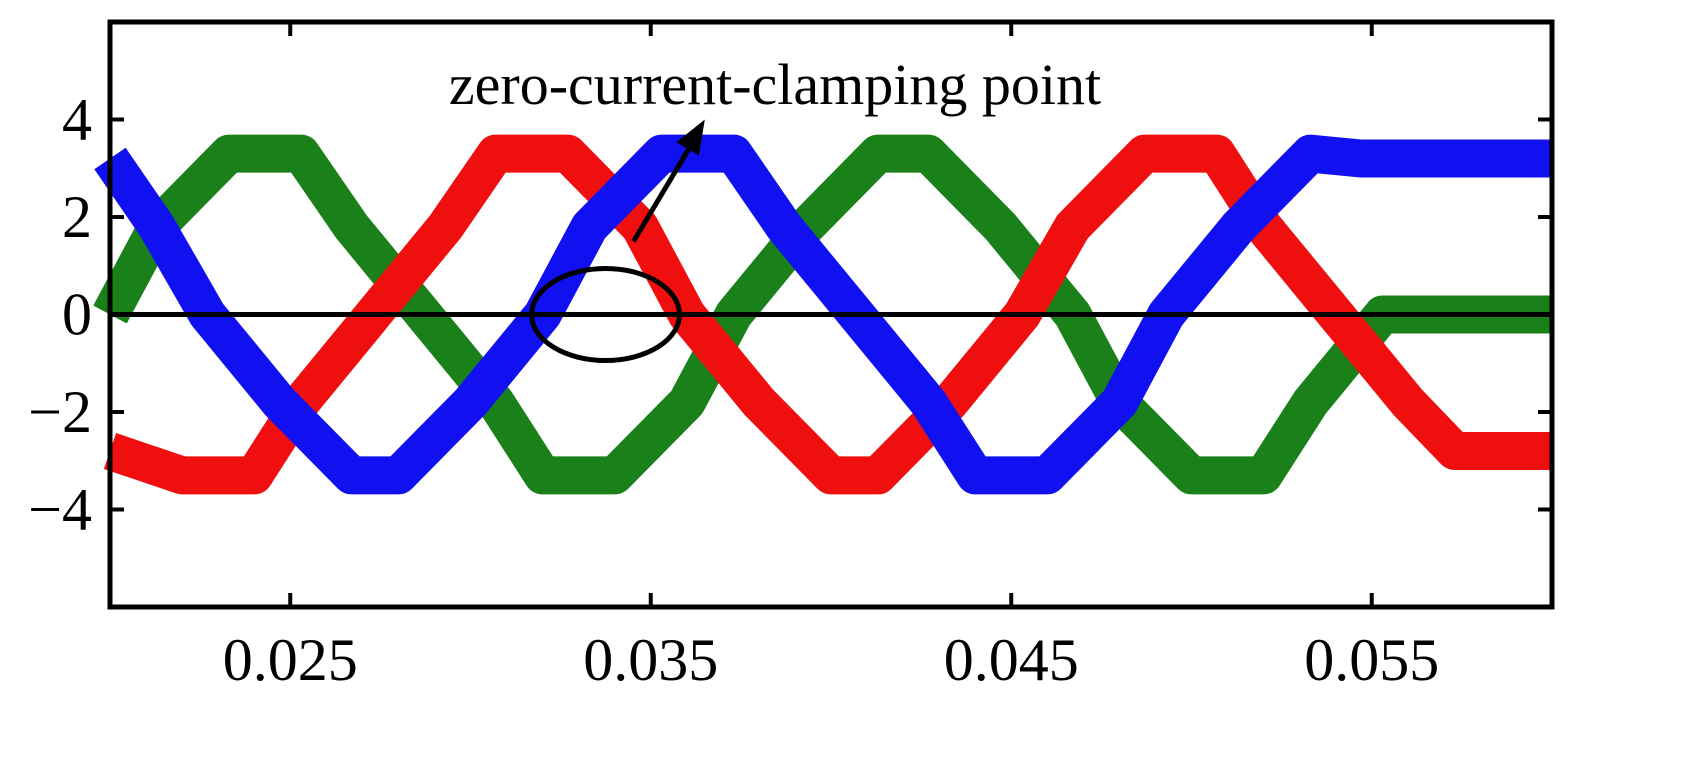 The image size is (1693, 760). Describe the element at coordinates (1371, 660) in the screenshot. I see `x-tick-label: 0.055` at that location.